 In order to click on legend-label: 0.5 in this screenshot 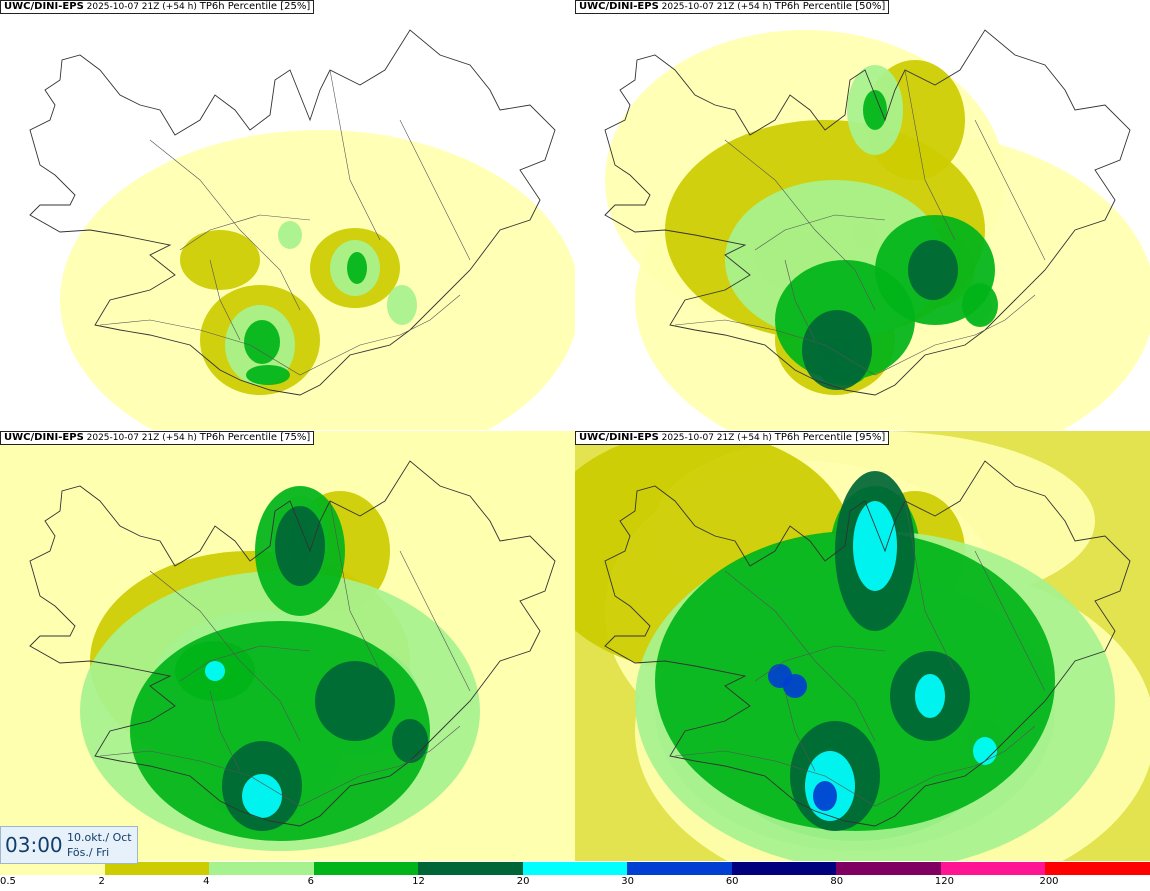, I will do `click(8, 881)`.